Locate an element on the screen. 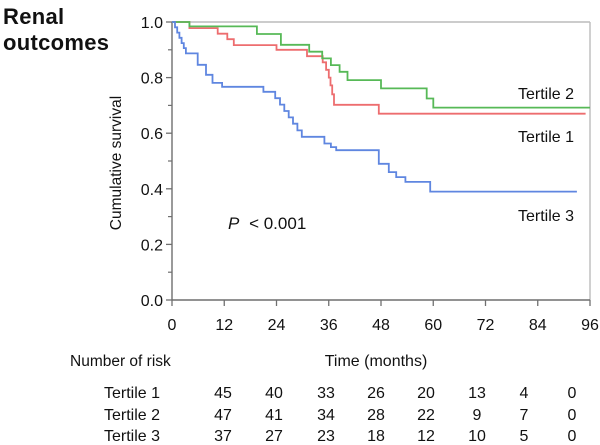 Image resolution: width=600 pixels, height=445 pixels. risk-value: 47 is located at coordinates (223, 415).